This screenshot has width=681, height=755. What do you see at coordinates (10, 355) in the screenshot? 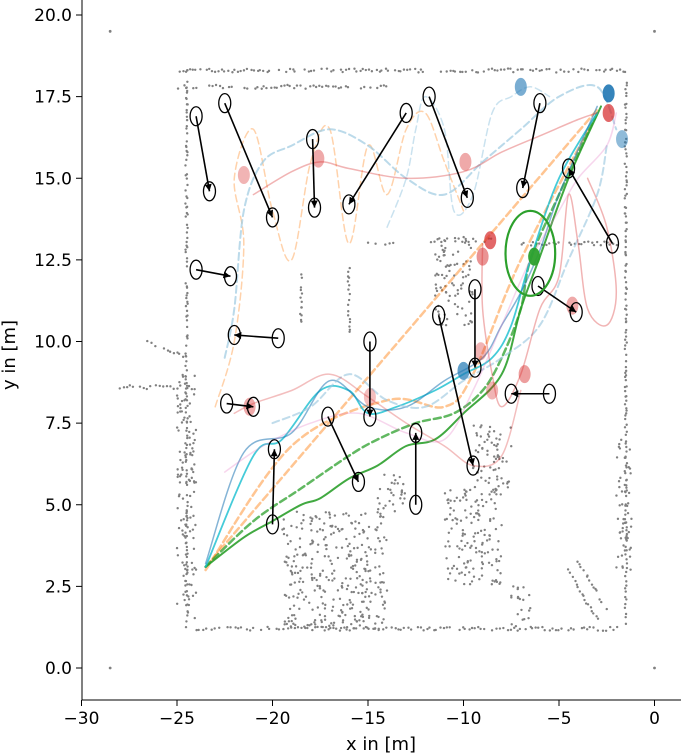
I see `y-axis-label: y in [m]` at bounding box center [10, 355].